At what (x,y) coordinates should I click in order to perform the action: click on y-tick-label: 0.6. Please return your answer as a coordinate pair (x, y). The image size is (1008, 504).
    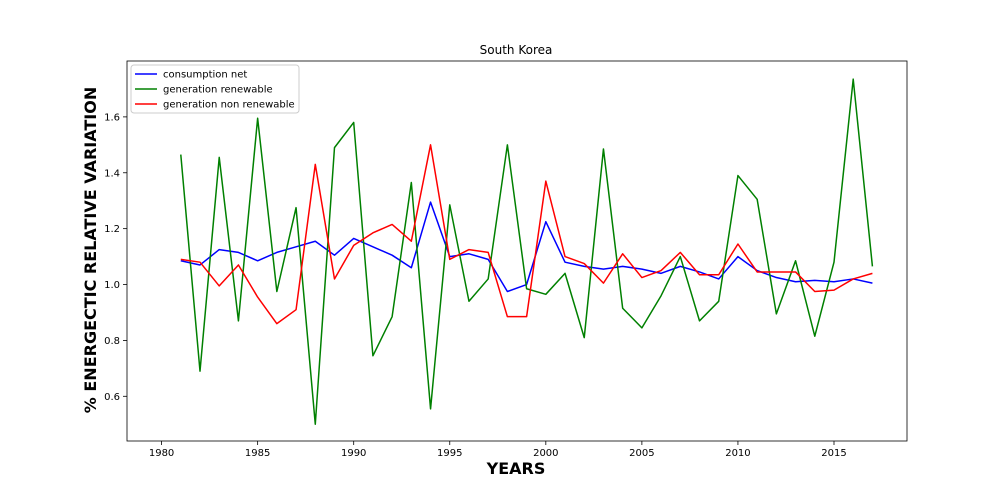
    Looking at the image, I should click on (112, 397).